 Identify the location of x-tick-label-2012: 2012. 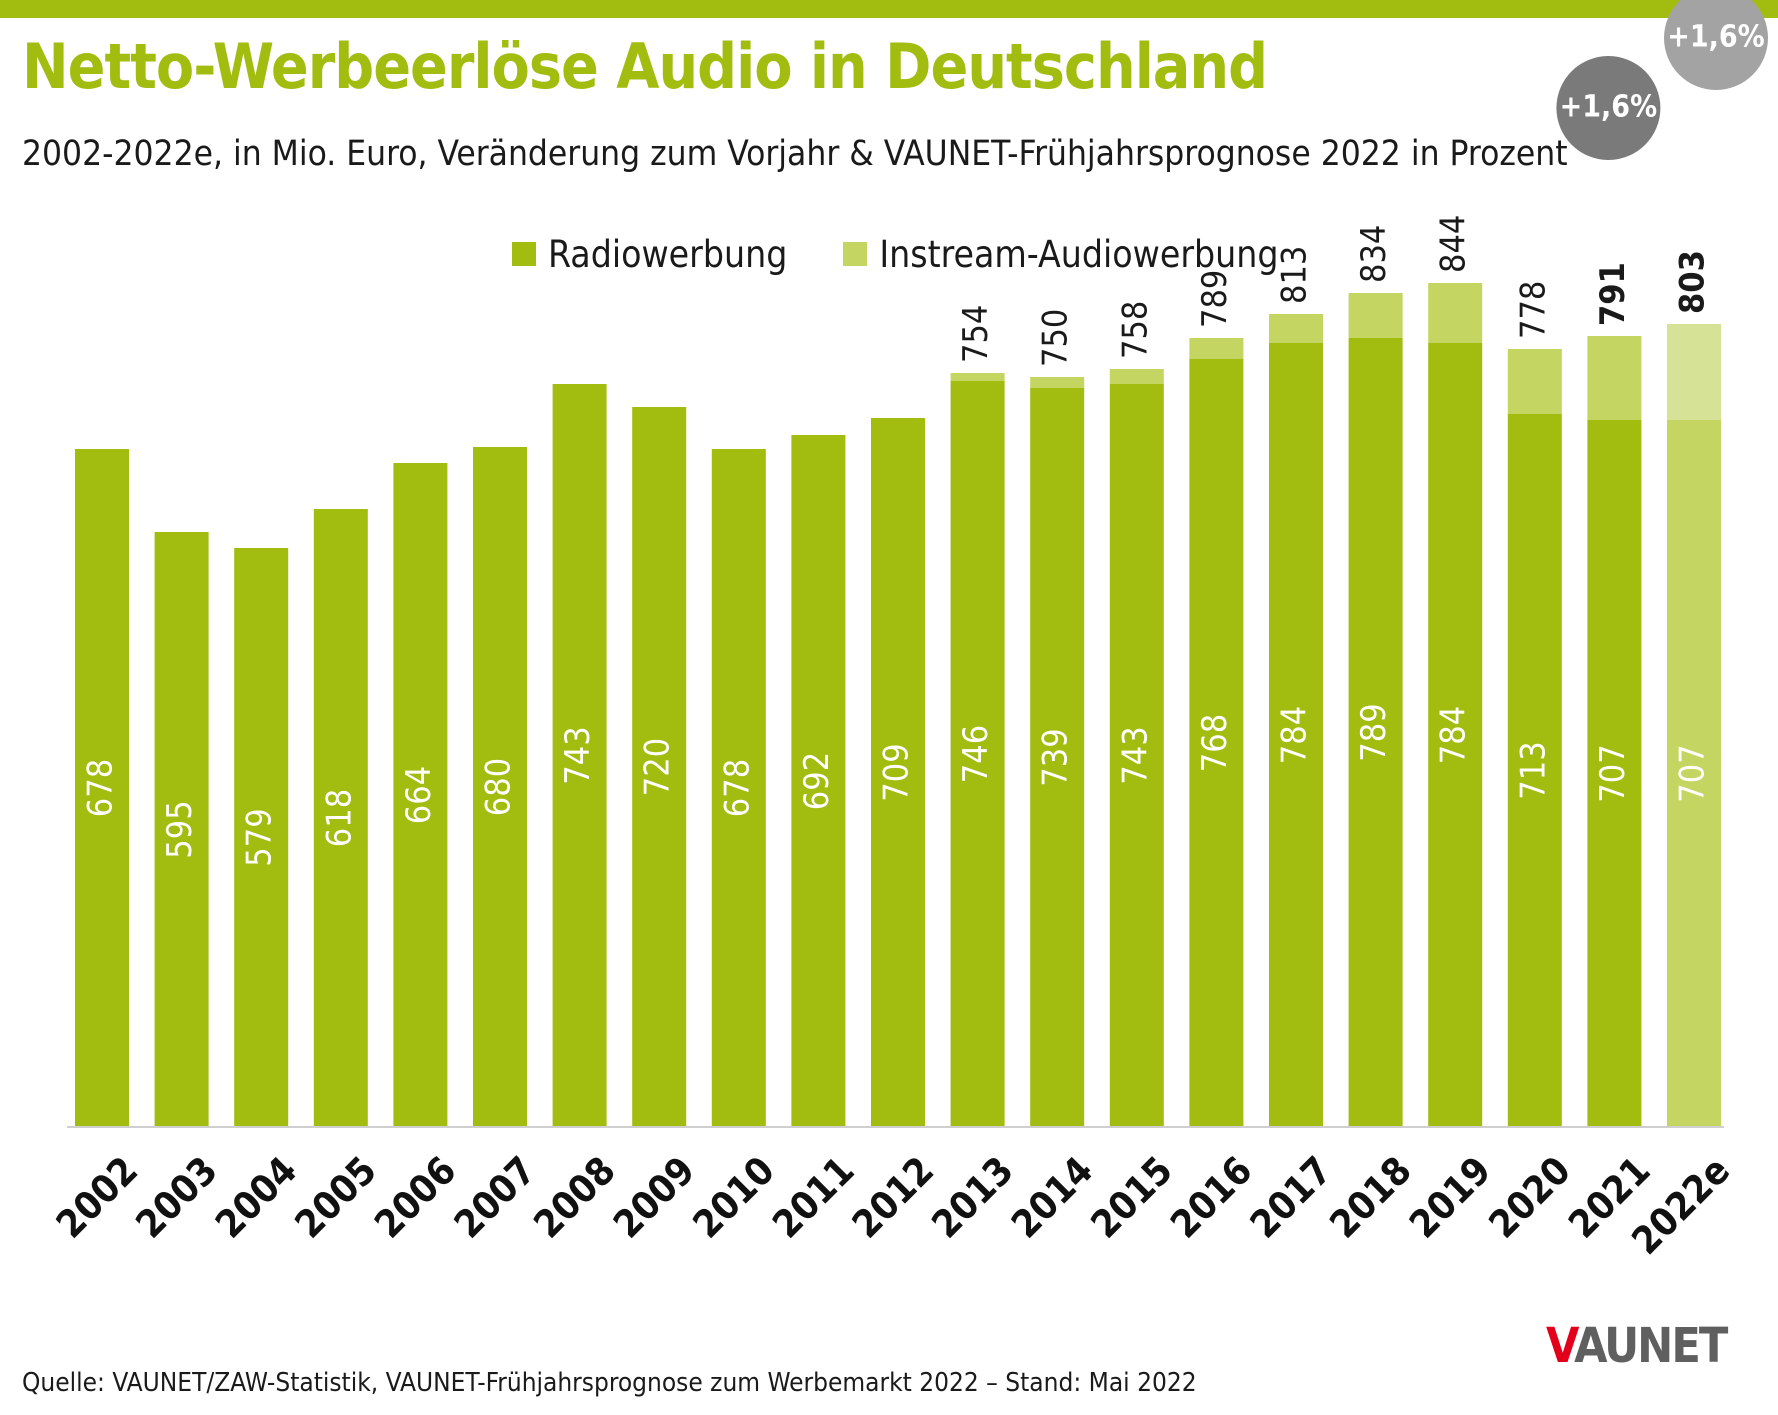
(893, 1197).